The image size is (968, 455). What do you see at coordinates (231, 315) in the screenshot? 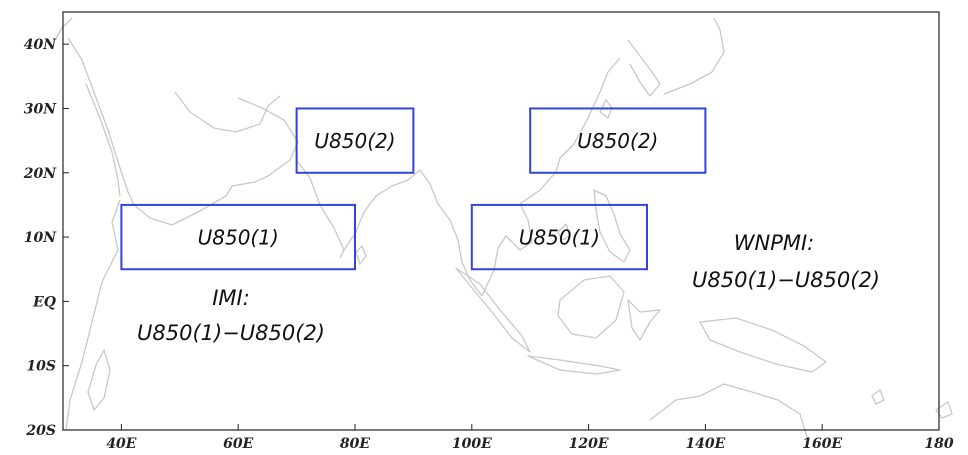
I see `imi-annotation: IMI: U850(1)−U850(2)` at bounding box center [231, 315].